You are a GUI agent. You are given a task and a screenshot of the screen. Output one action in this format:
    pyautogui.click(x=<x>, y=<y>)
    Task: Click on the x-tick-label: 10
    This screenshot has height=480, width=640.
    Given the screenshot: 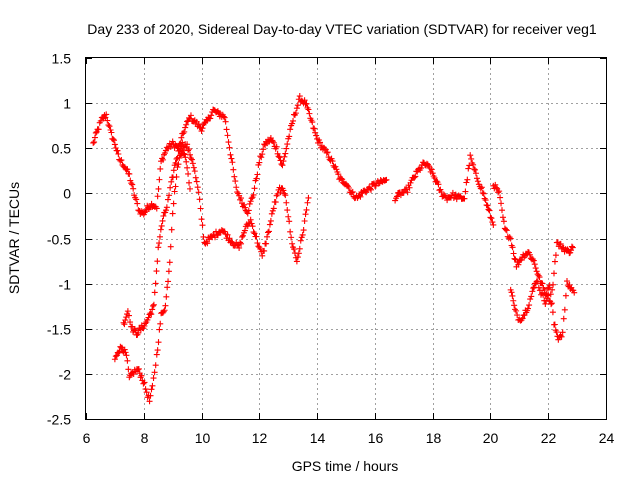 What is the action you would take?
    pyautogui.click(x=203, y=438)
    